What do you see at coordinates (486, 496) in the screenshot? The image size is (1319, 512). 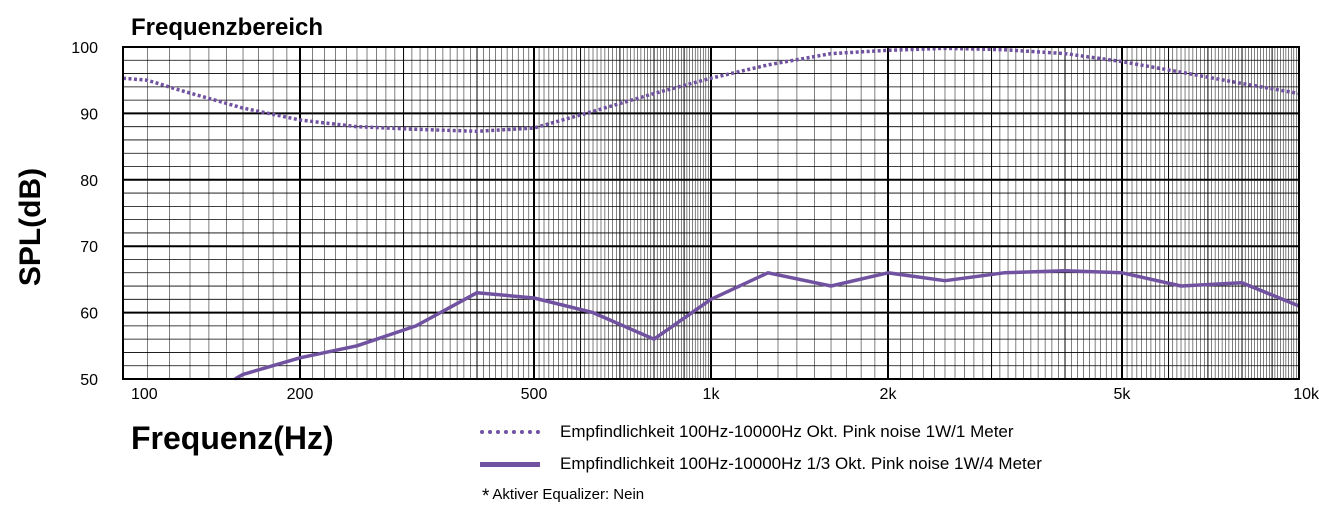 I see `footnote-asterisk: *` at bounding box center [486, 496].